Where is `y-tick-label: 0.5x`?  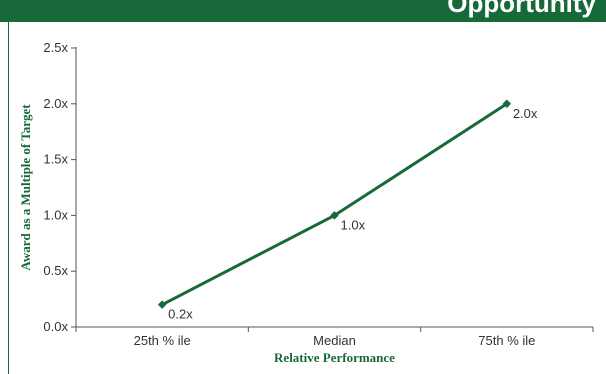 y-tick-label: 0.5x is located at coordinates (55, 270).